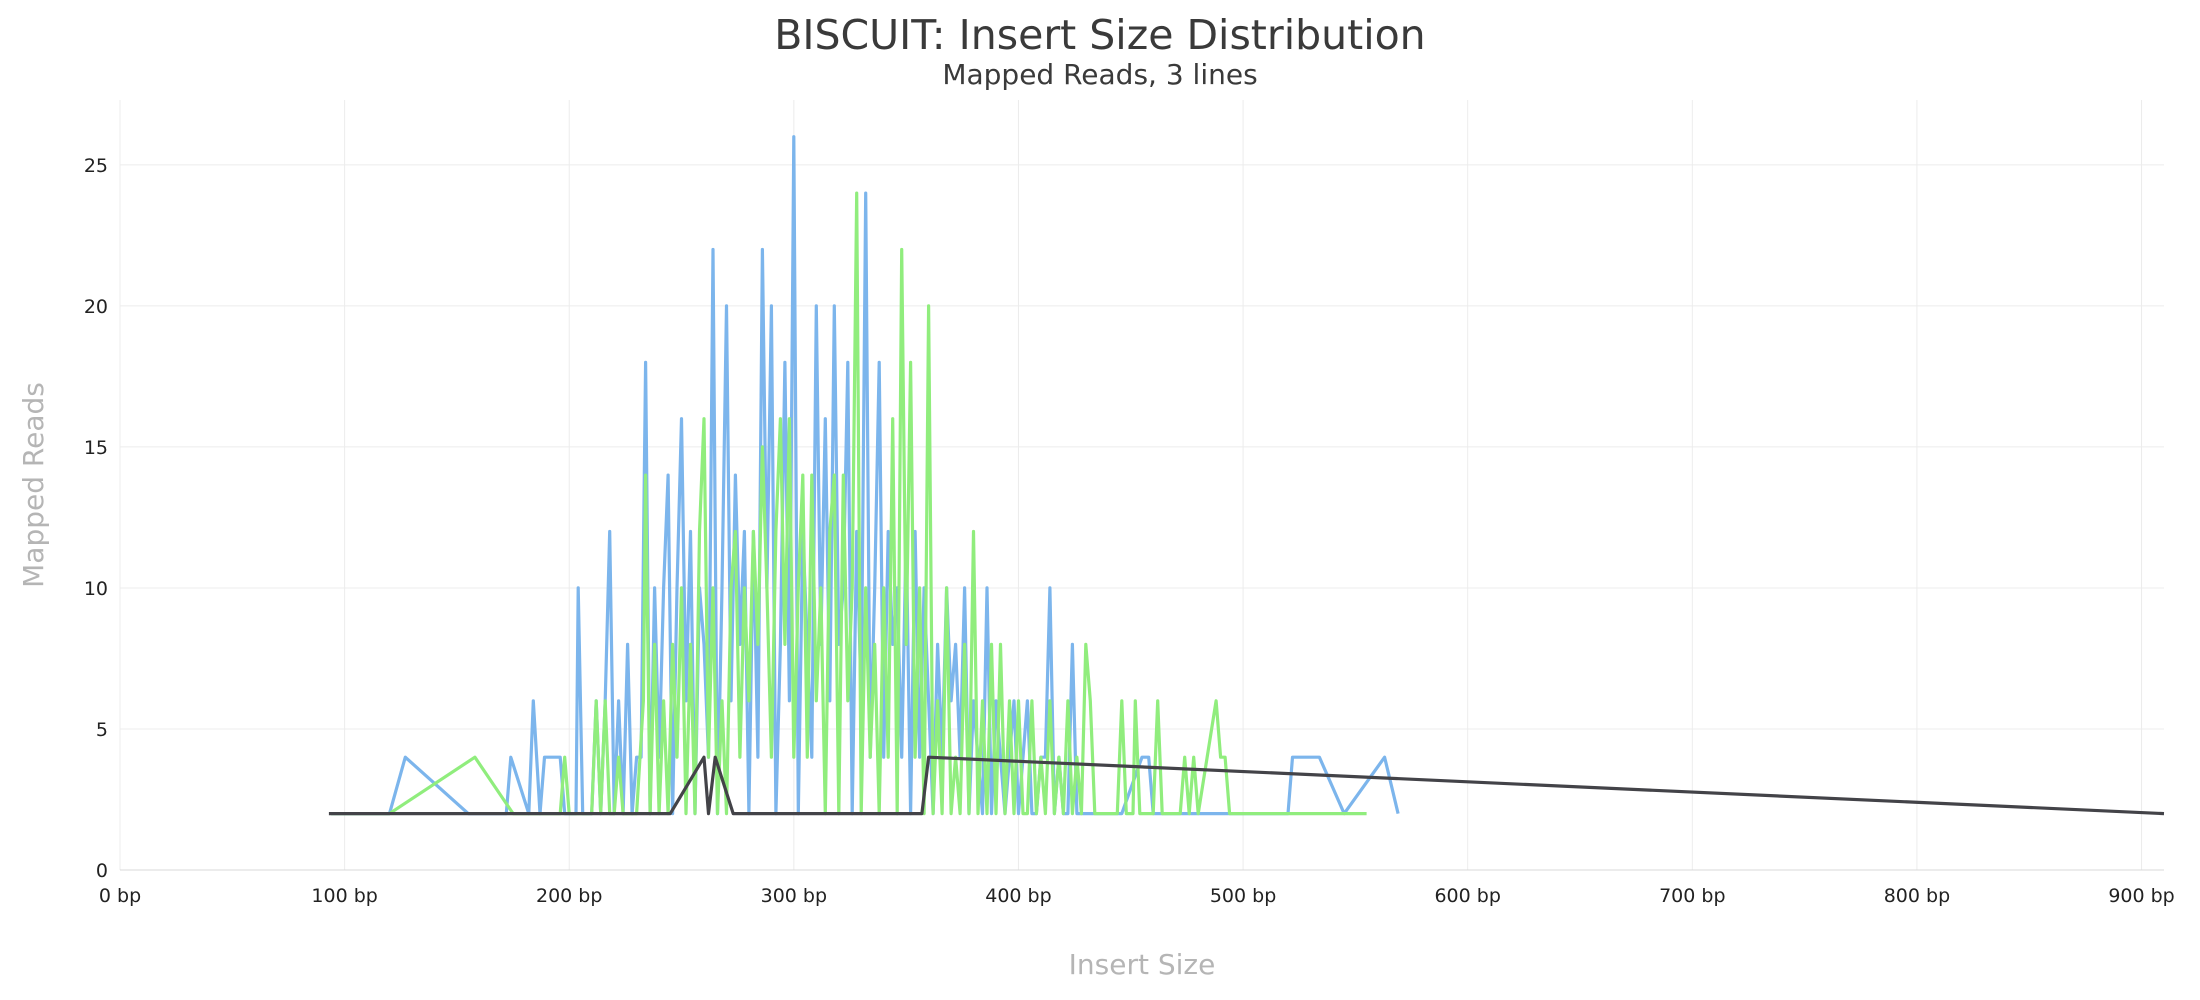 The width and height of the screenshot is (2200, 1000). What do you see at coordinates (344, 896) in the screenshot?
I see `x-tick-label: 100 bp` at bounding box center [344, 896].